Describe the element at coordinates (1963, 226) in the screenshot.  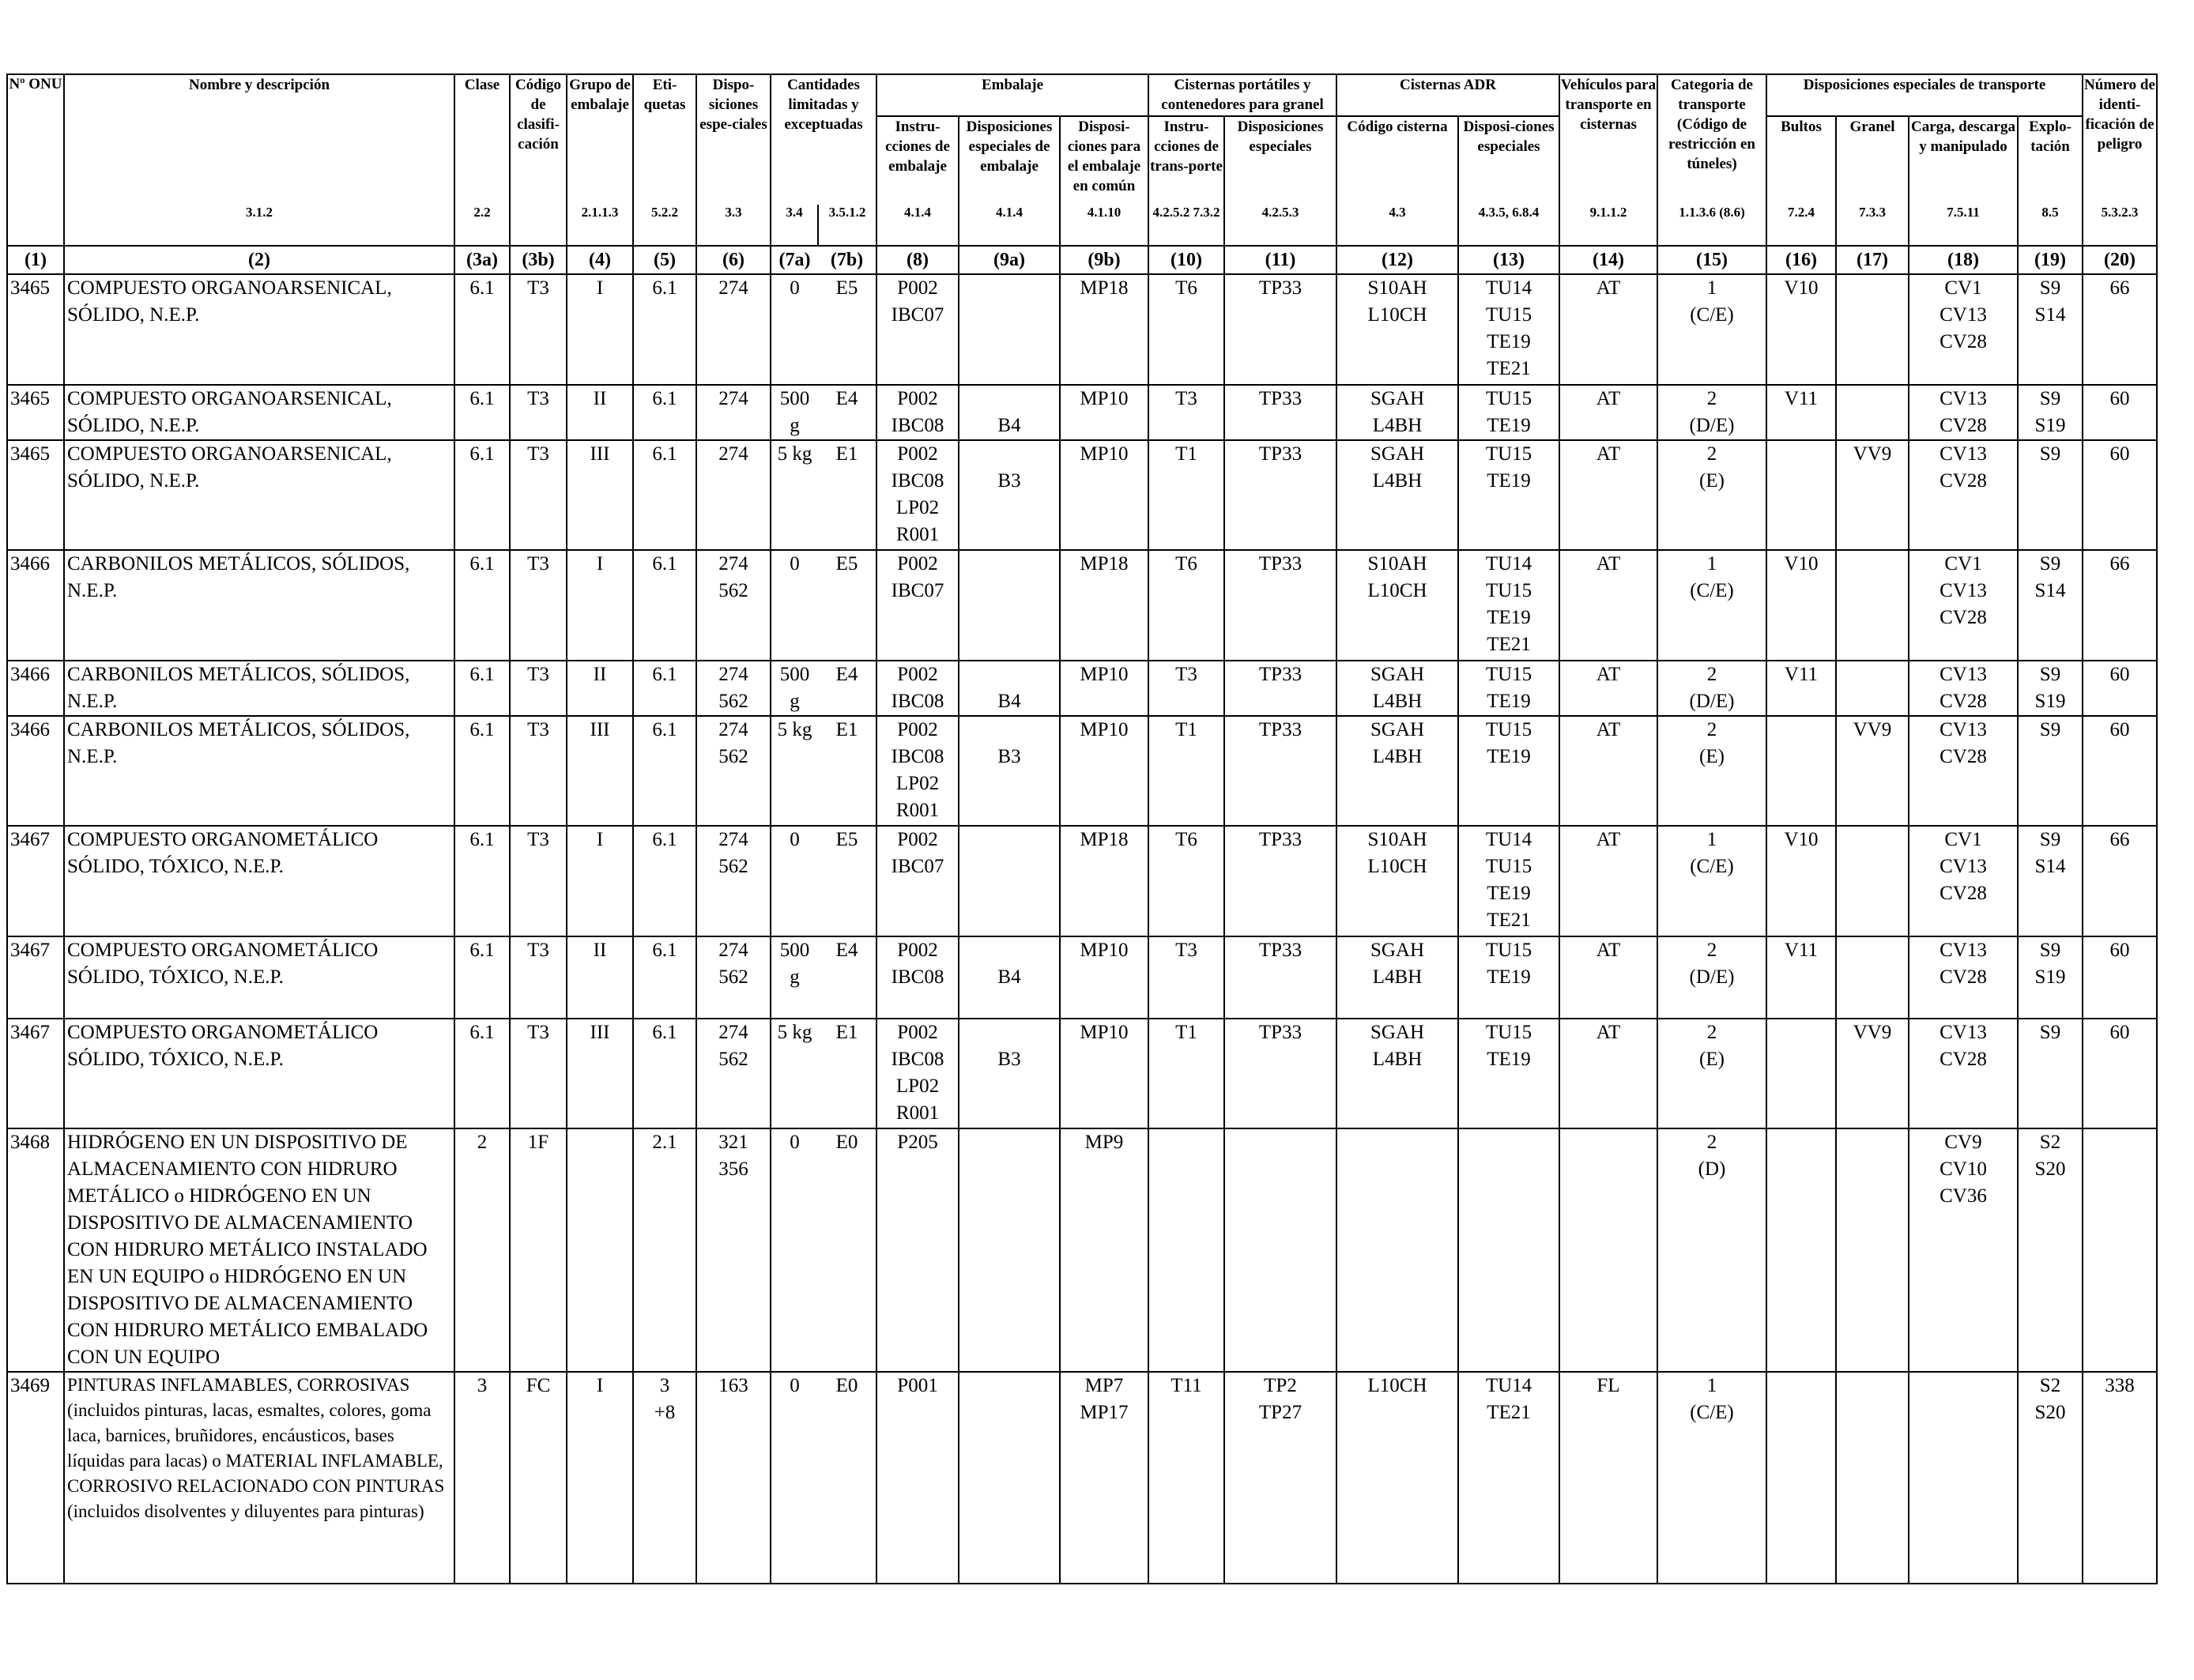
I see `ref-carga: 7.5.11` at that location.